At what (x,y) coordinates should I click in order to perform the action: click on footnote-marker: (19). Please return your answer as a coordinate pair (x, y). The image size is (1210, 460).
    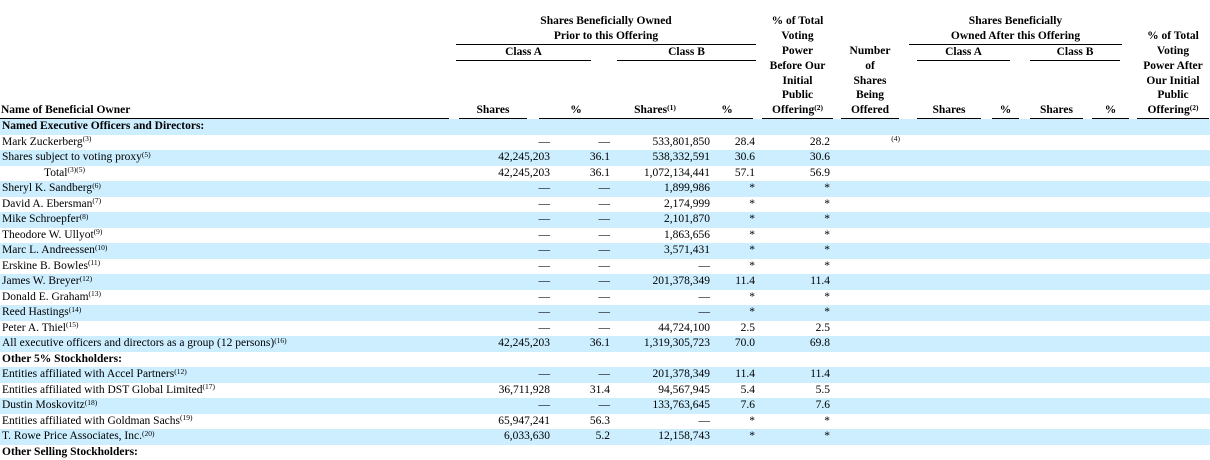
    Looking at the image, I should click on (186, 417).